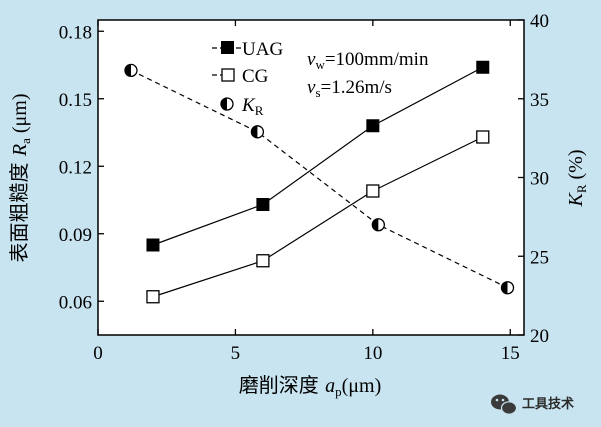  I want to click on legend-kr-marker, so click(227, 104).